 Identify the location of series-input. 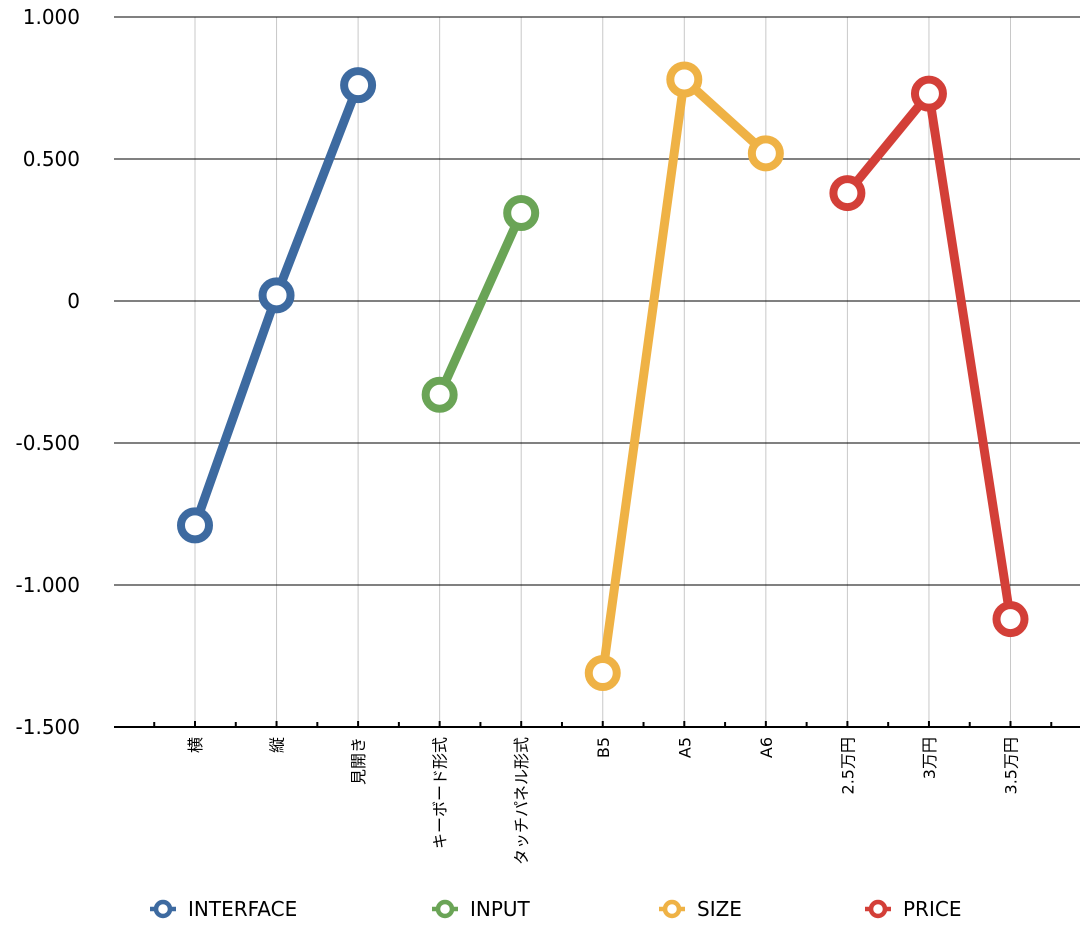
(480, 303).